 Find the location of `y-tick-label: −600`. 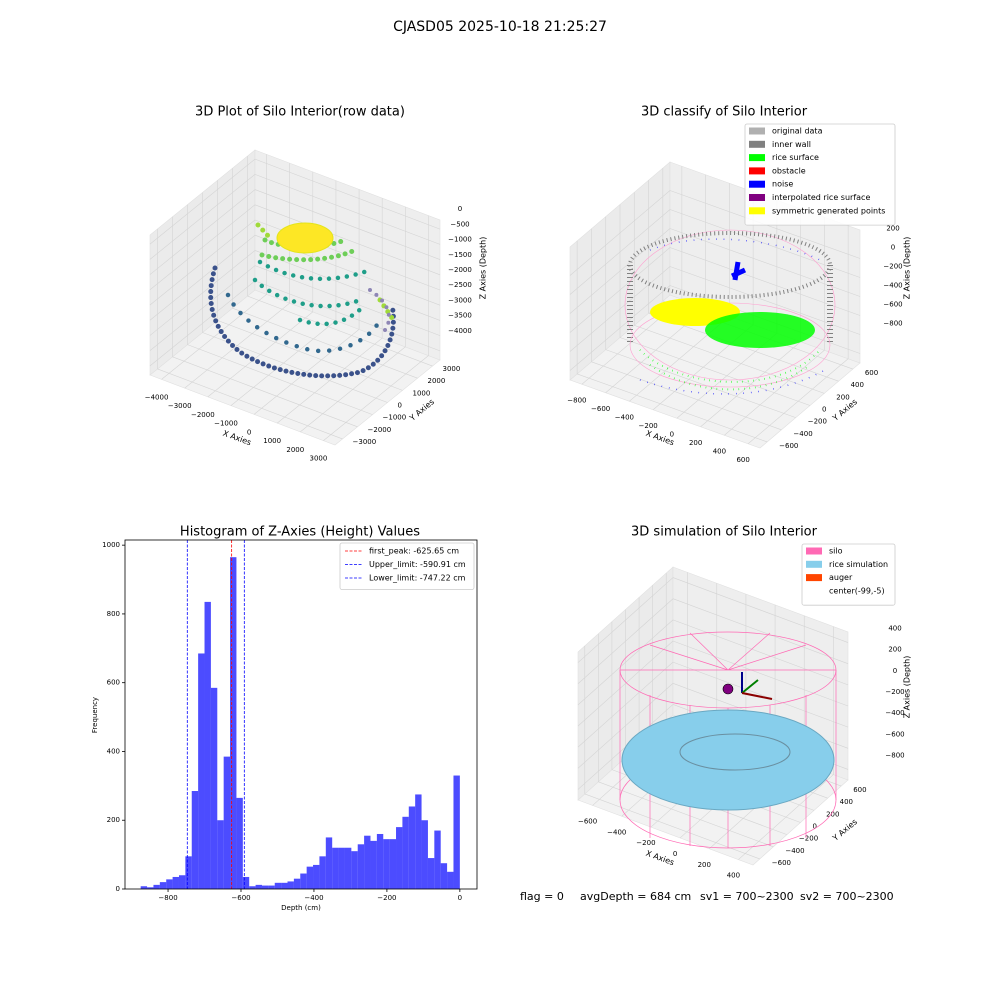

y-tick-label: −600 is located at coordinates (788, 446).